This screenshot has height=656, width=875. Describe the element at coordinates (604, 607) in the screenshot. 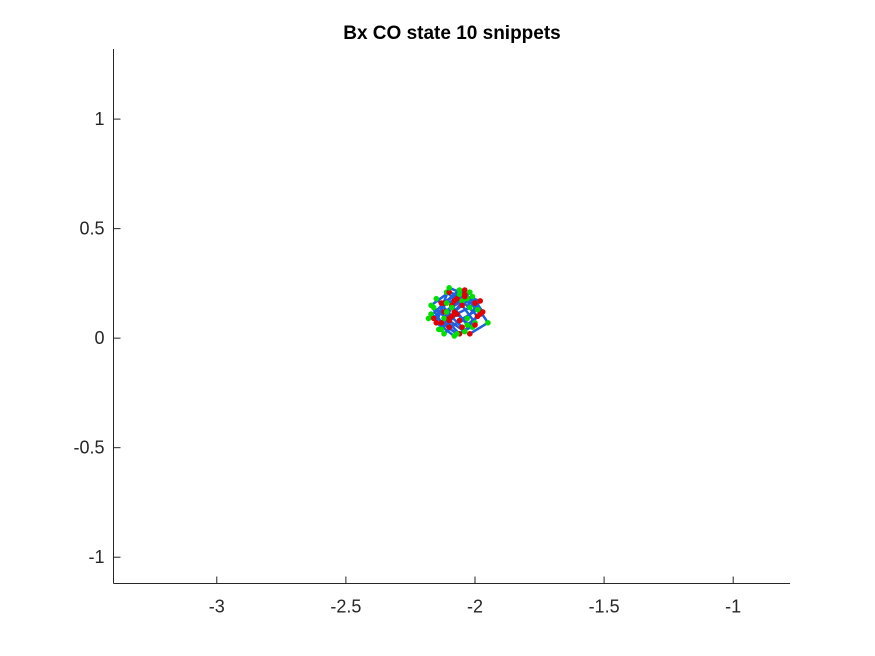

I see `x-tick-label: -1.5` at that location.